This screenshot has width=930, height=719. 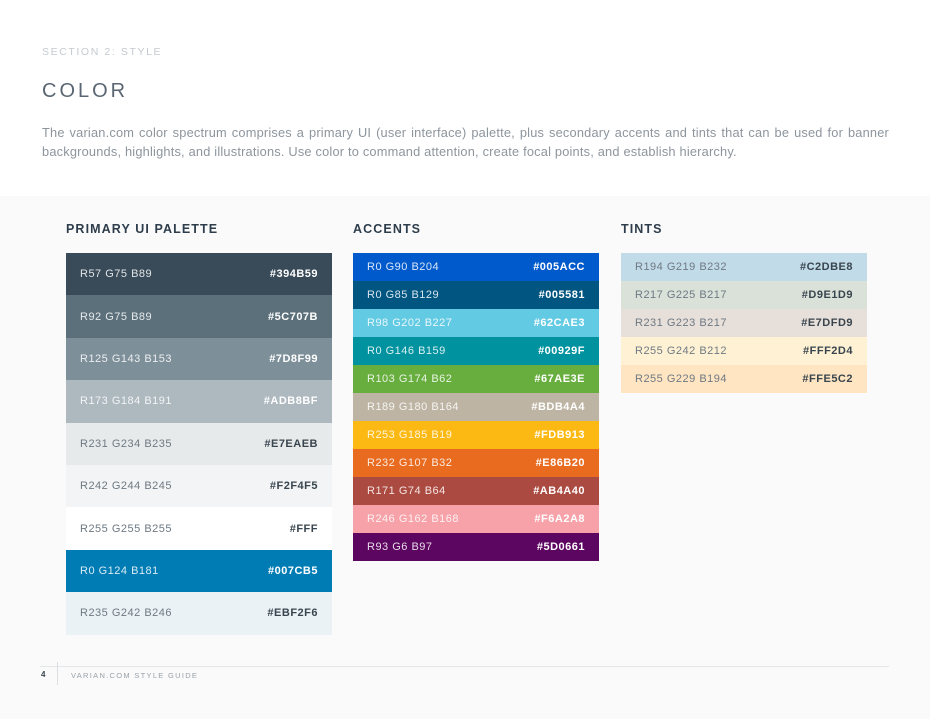 I want to click on color-swatch-row: R253 G185 B19 #FDB913, so click(x=476, y=435).